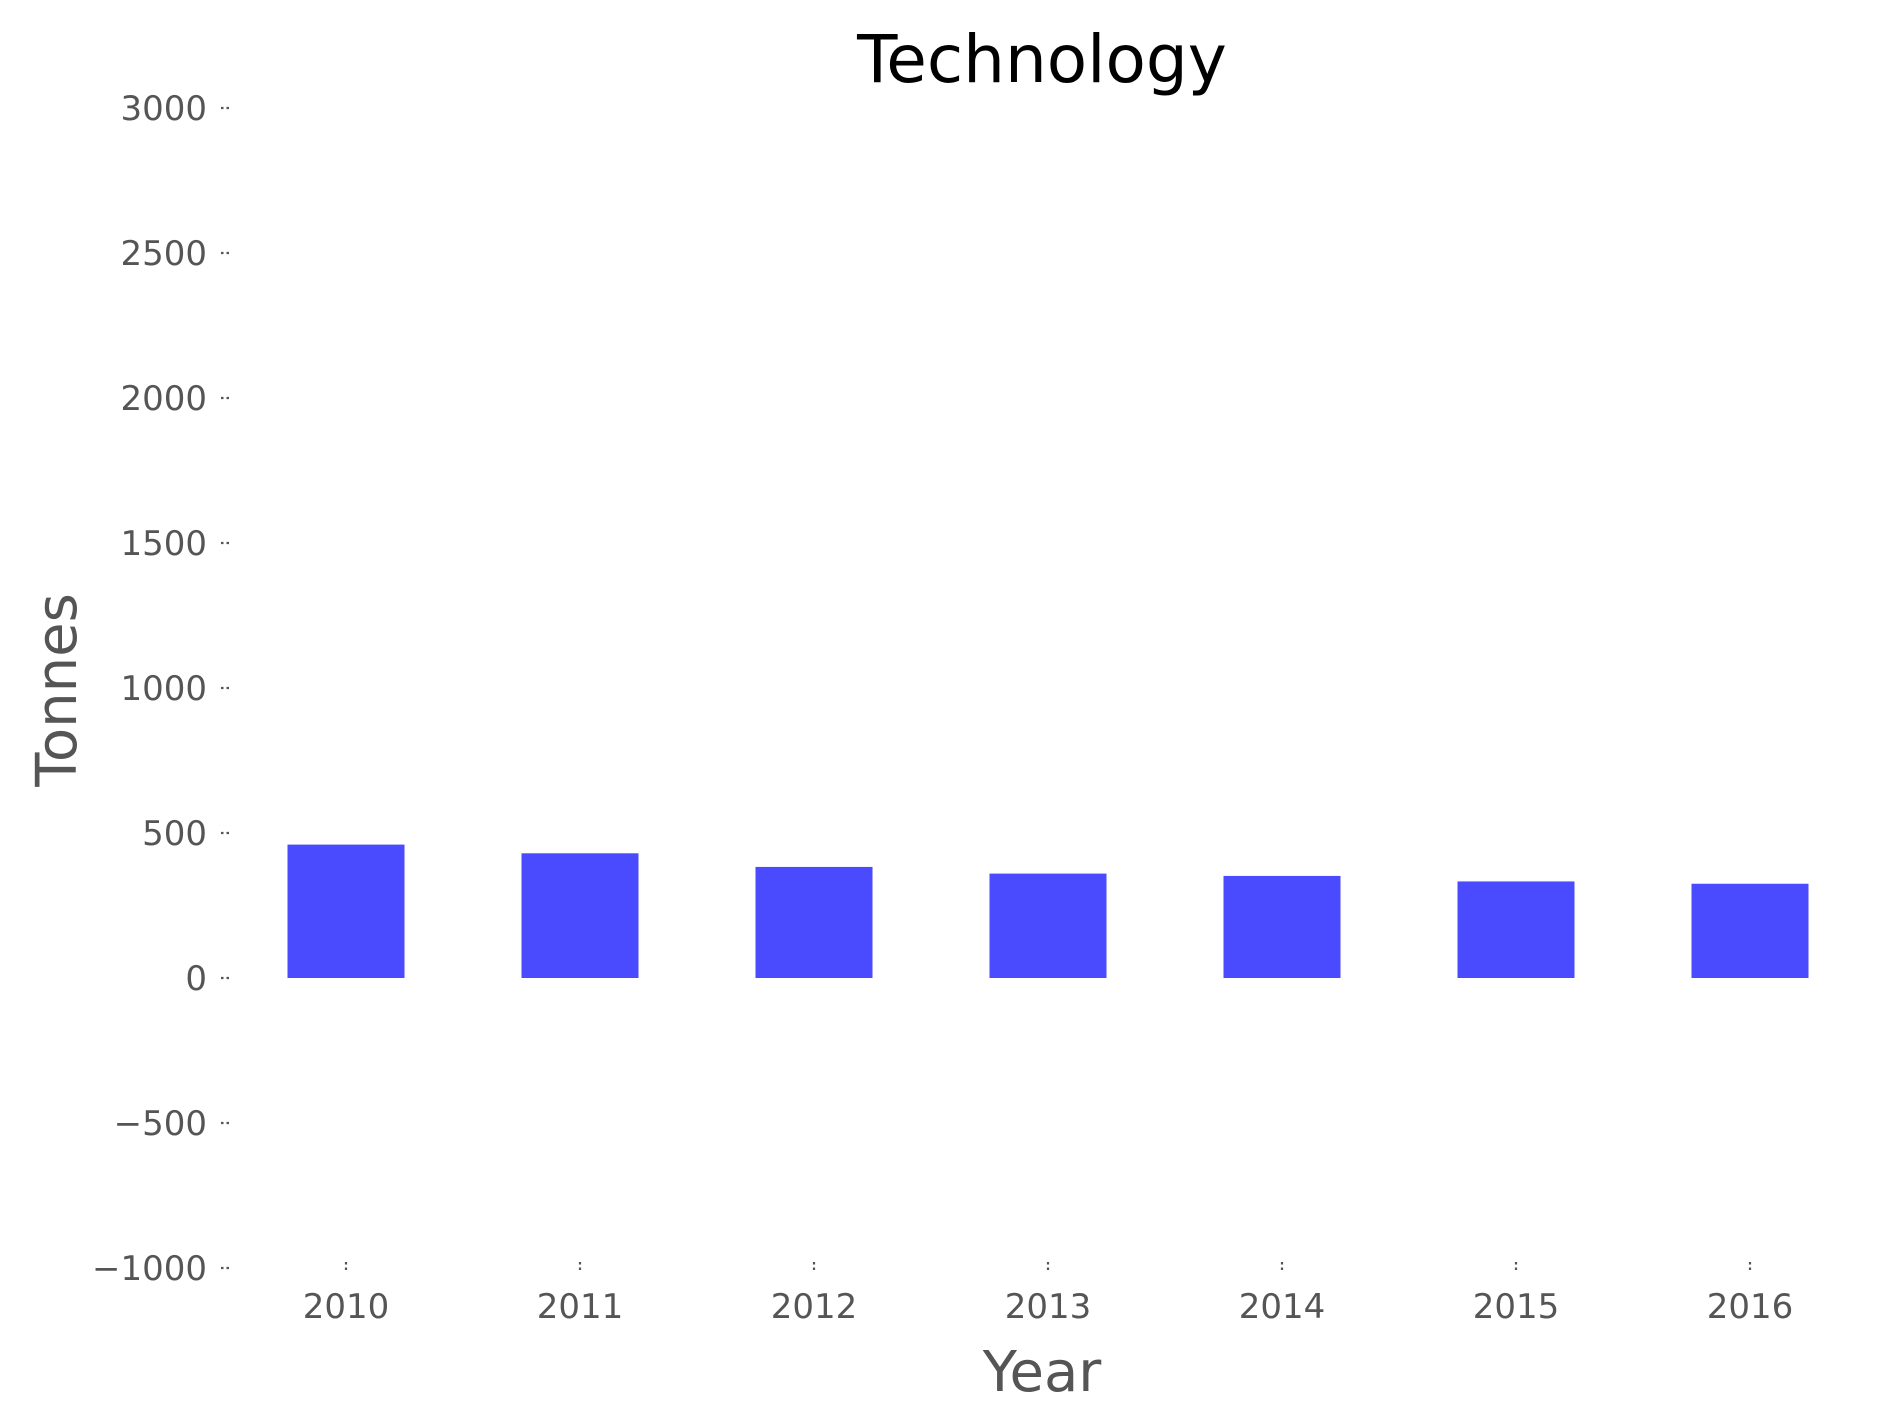 This screenshot has height=1419, width=1886. I want to click on y-tick-label: 2000, so click(163, 399).